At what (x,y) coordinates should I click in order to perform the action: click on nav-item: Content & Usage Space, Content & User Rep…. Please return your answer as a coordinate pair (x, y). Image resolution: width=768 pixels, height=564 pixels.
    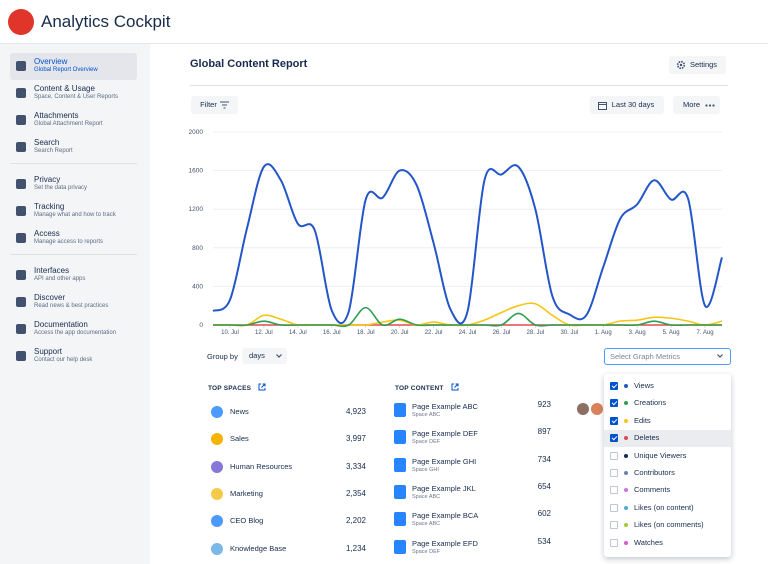
    Looking at the image, I should click on (73, 93).